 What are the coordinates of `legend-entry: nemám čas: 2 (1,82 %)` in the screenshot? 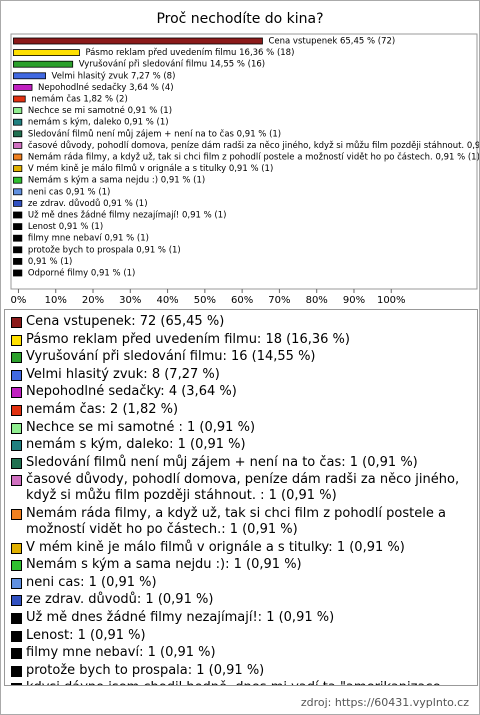 It's located at (241, 410).